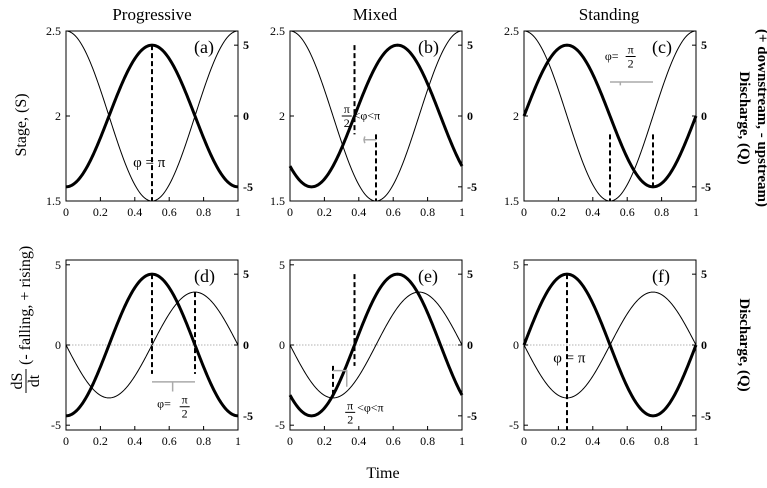 The image size is (767, 488). Describe the element at coordinates (661, 276) in the screenshot. I see `panel-label: (f)` at that location.